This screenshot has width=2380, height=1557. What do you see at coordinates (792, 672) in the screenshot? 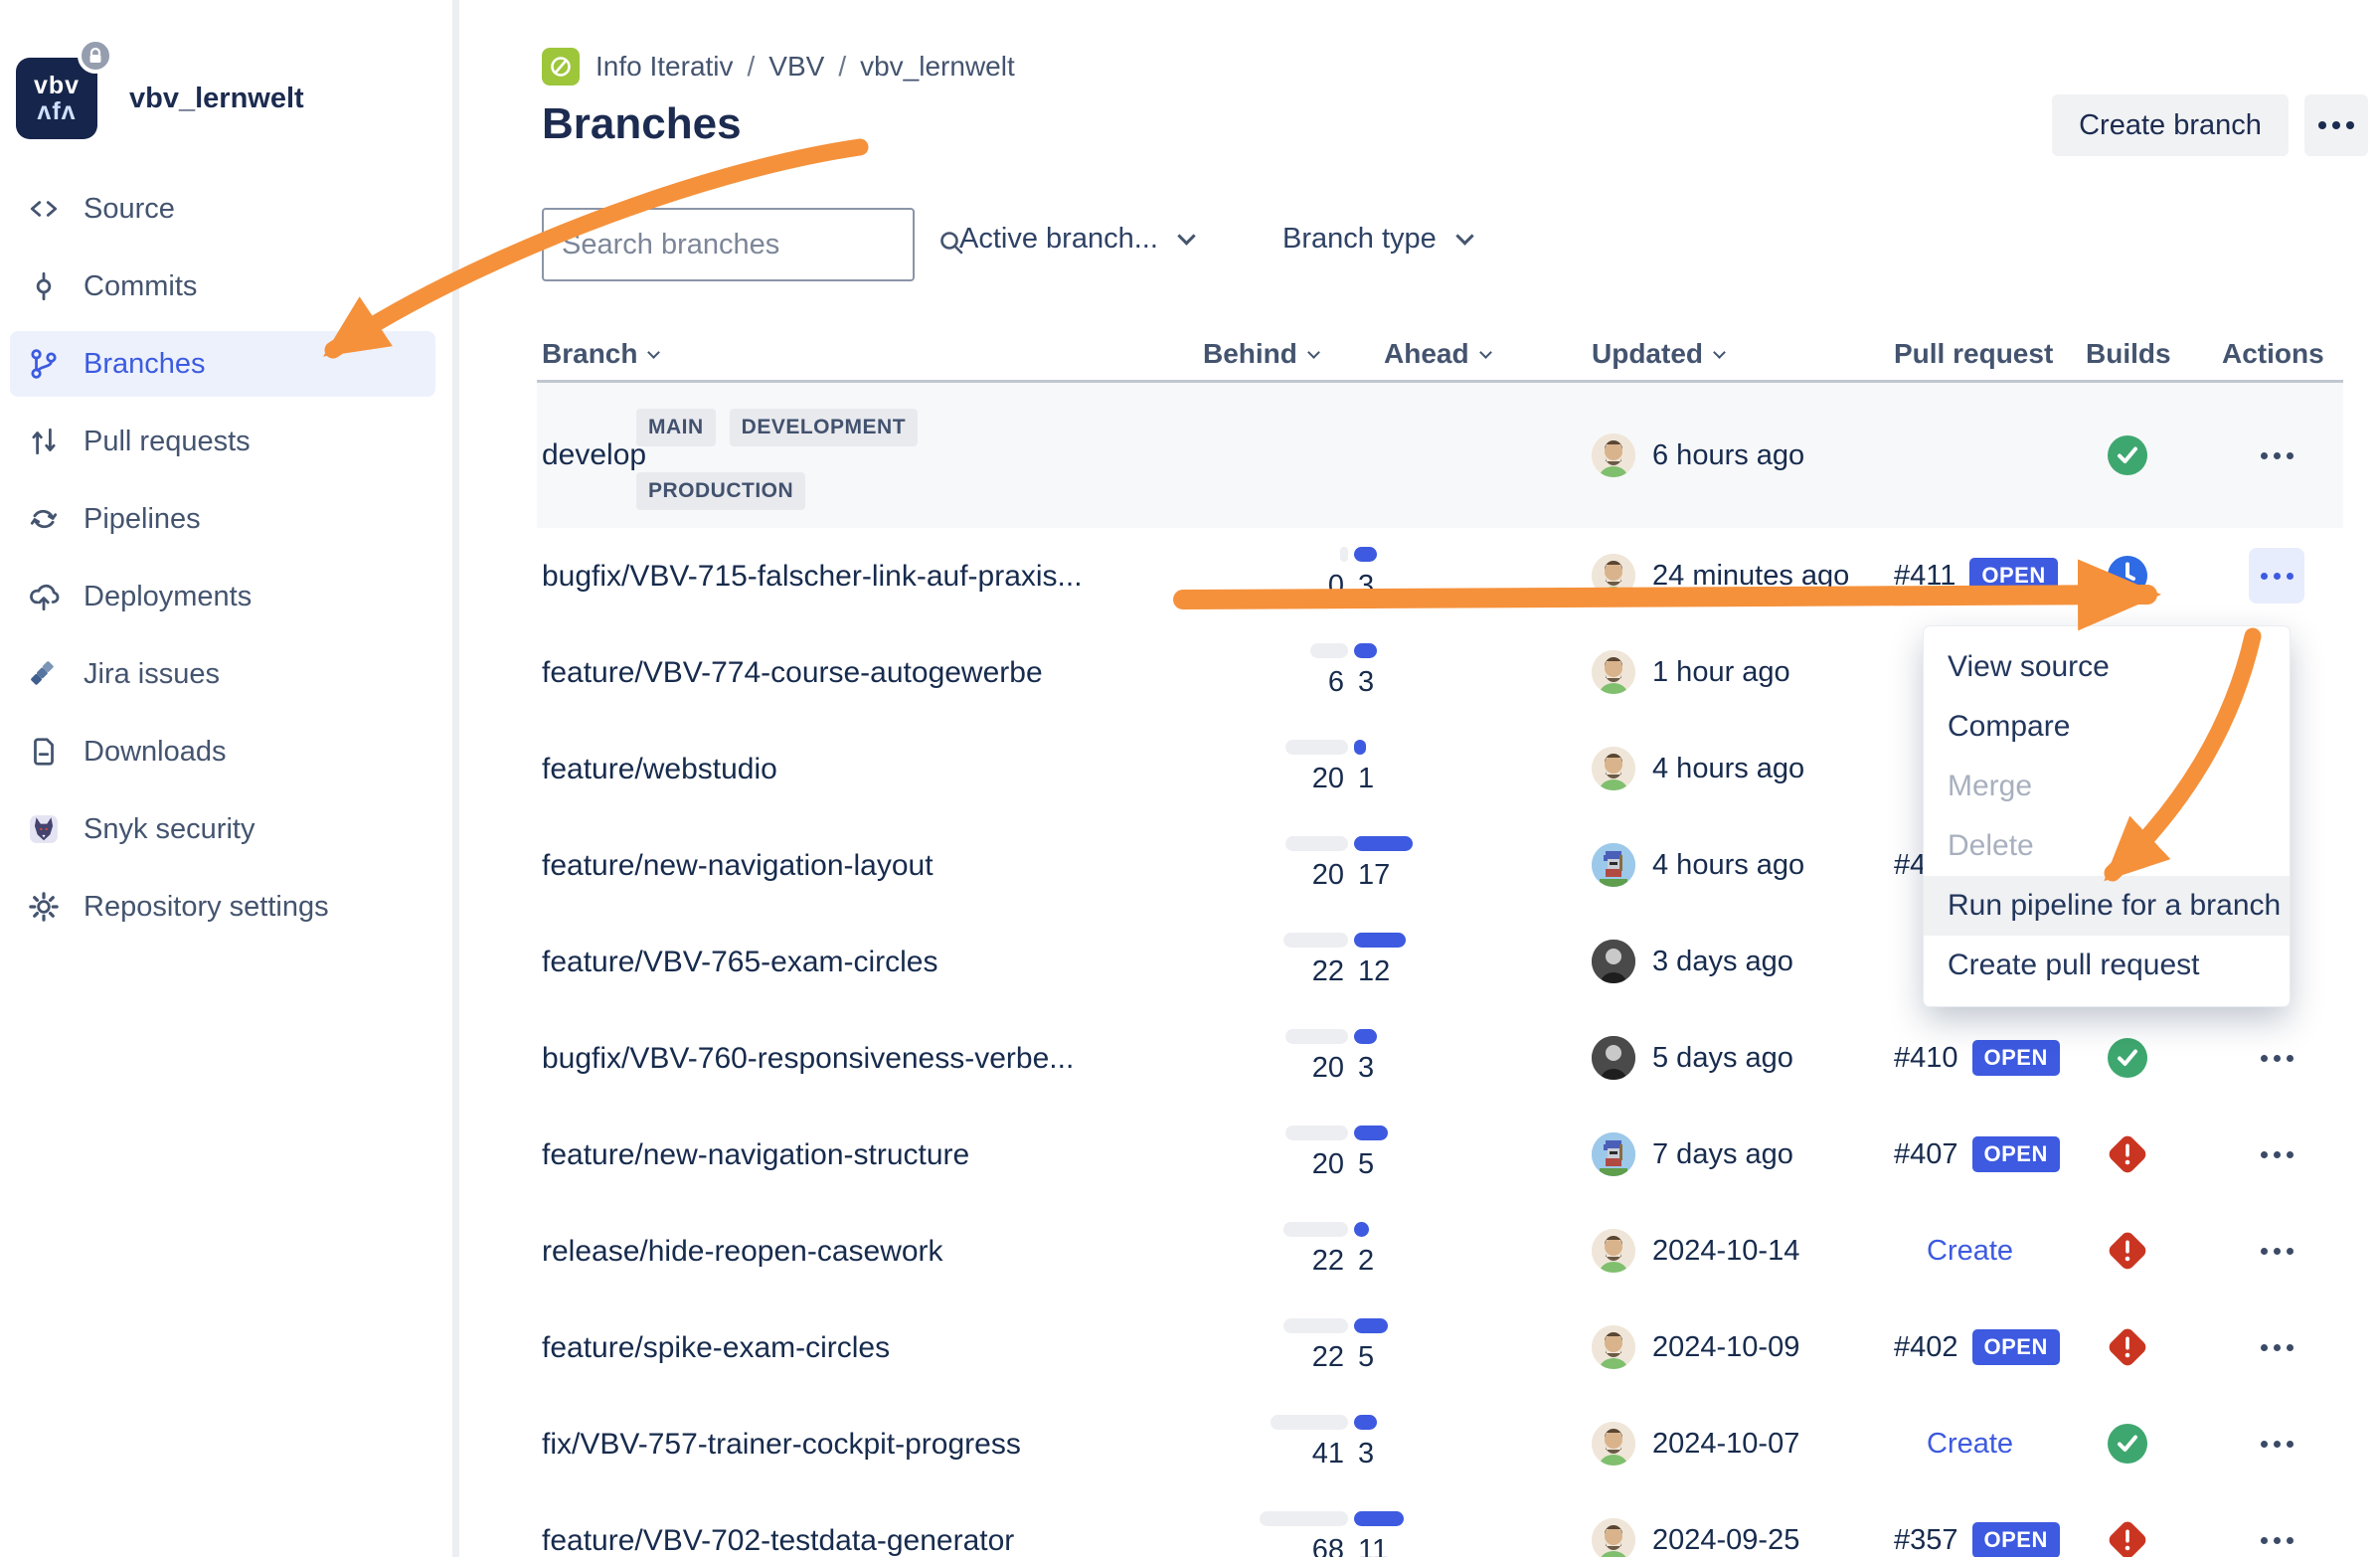
I see `branch-name: feature/VBV-774-course-autogewerbe` at bounding box center [792, 672].